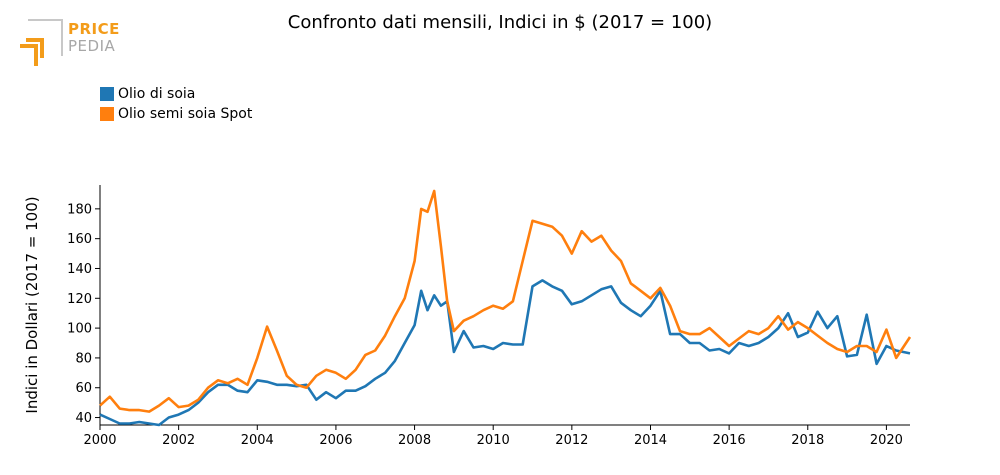  I want to click on y-tick-label: 140, so click(79, 269).